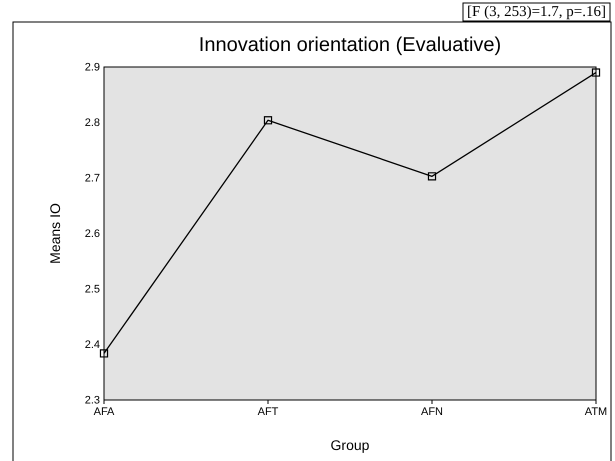 This screenshot has height=461, width=615. I want to click on y-tick-label: 2.3, so click(92, 400).